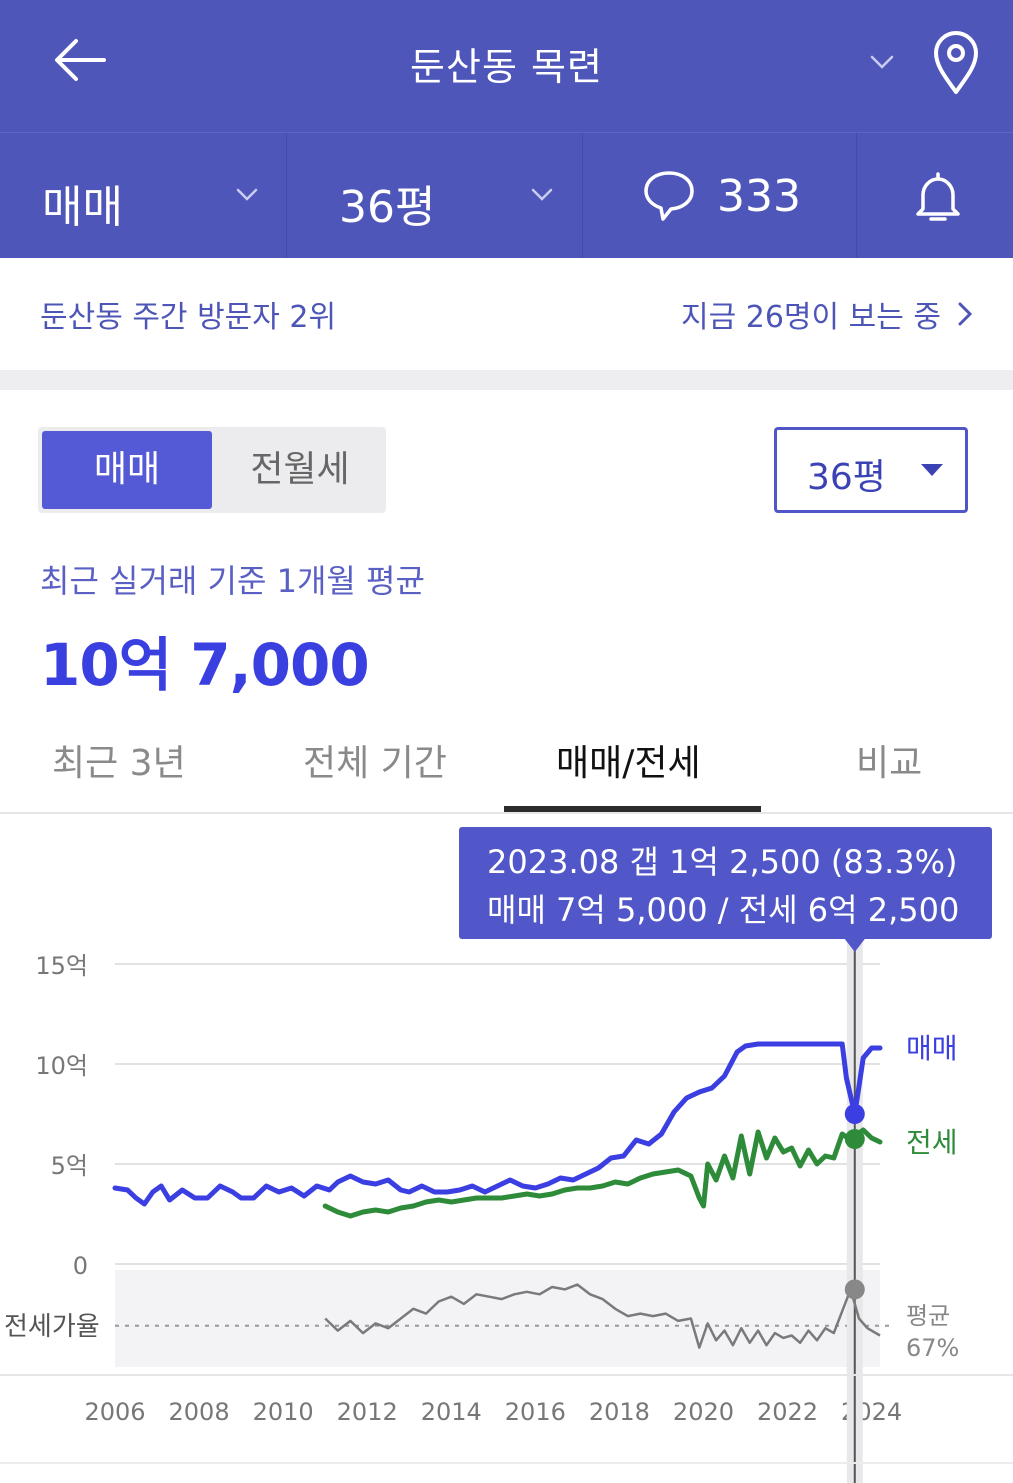  I want to click on ratio-axis-label: 전세가율, so click(52, 1327).